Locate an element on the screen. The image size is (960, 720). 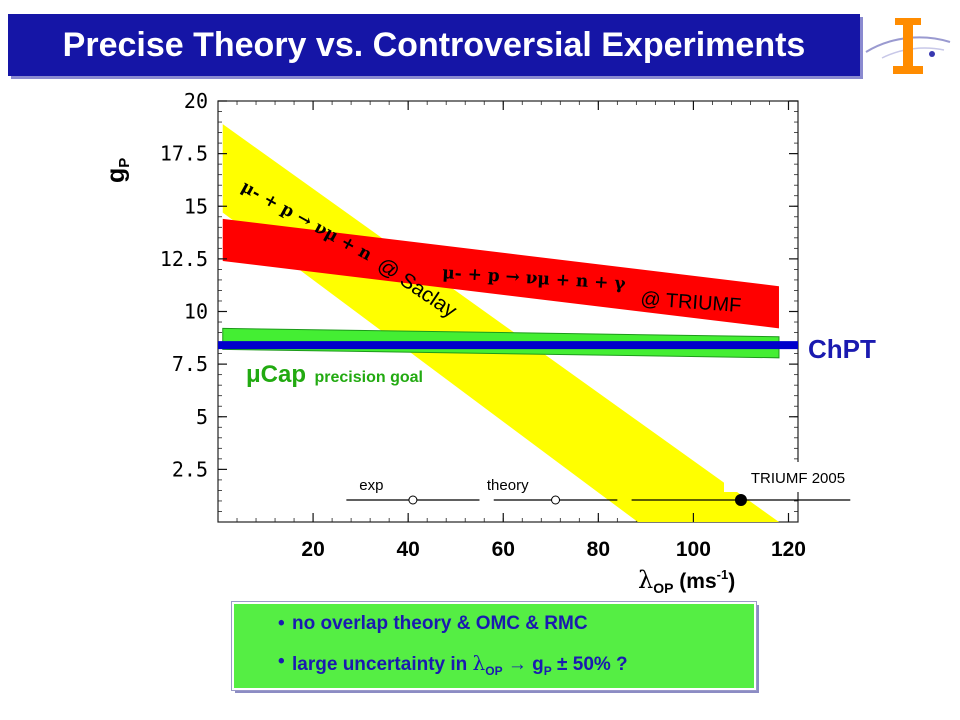
y-tick-label: 12.5 is located at coordinates (184, 259).